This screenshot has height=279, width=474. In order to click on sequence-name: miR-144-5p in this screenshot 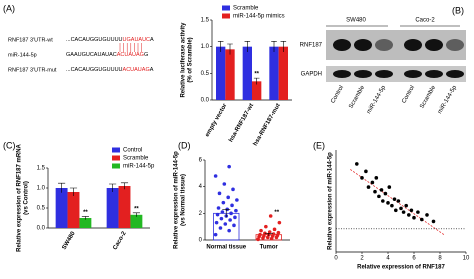, I will do `click(22, 55)`.